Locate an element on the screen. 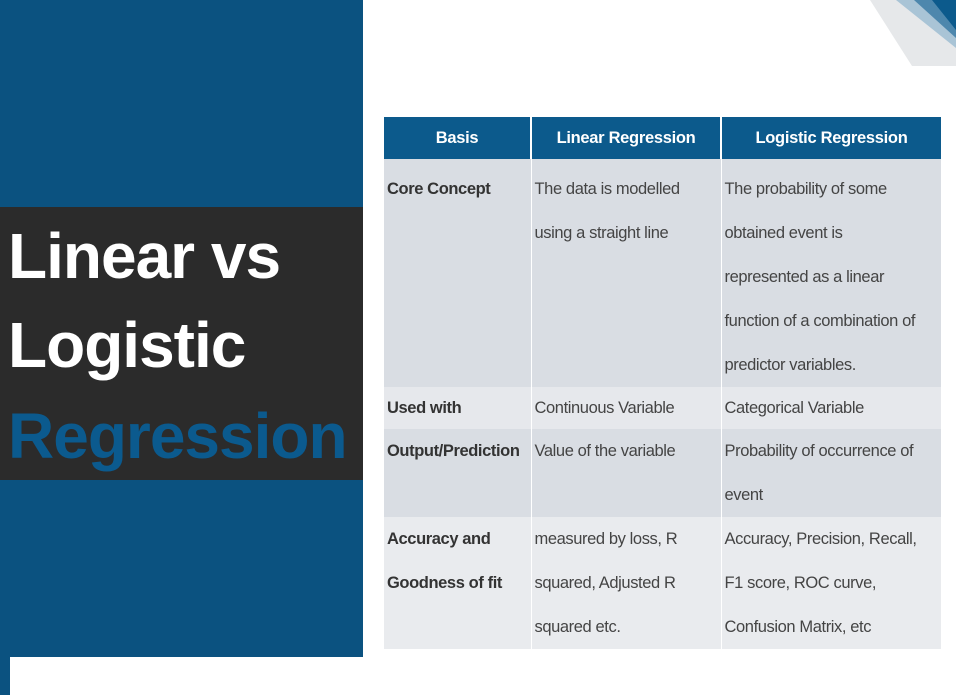 This screenshot has height=695, width=956. cell-text: Core Concept is located at coordinates (439, 189).